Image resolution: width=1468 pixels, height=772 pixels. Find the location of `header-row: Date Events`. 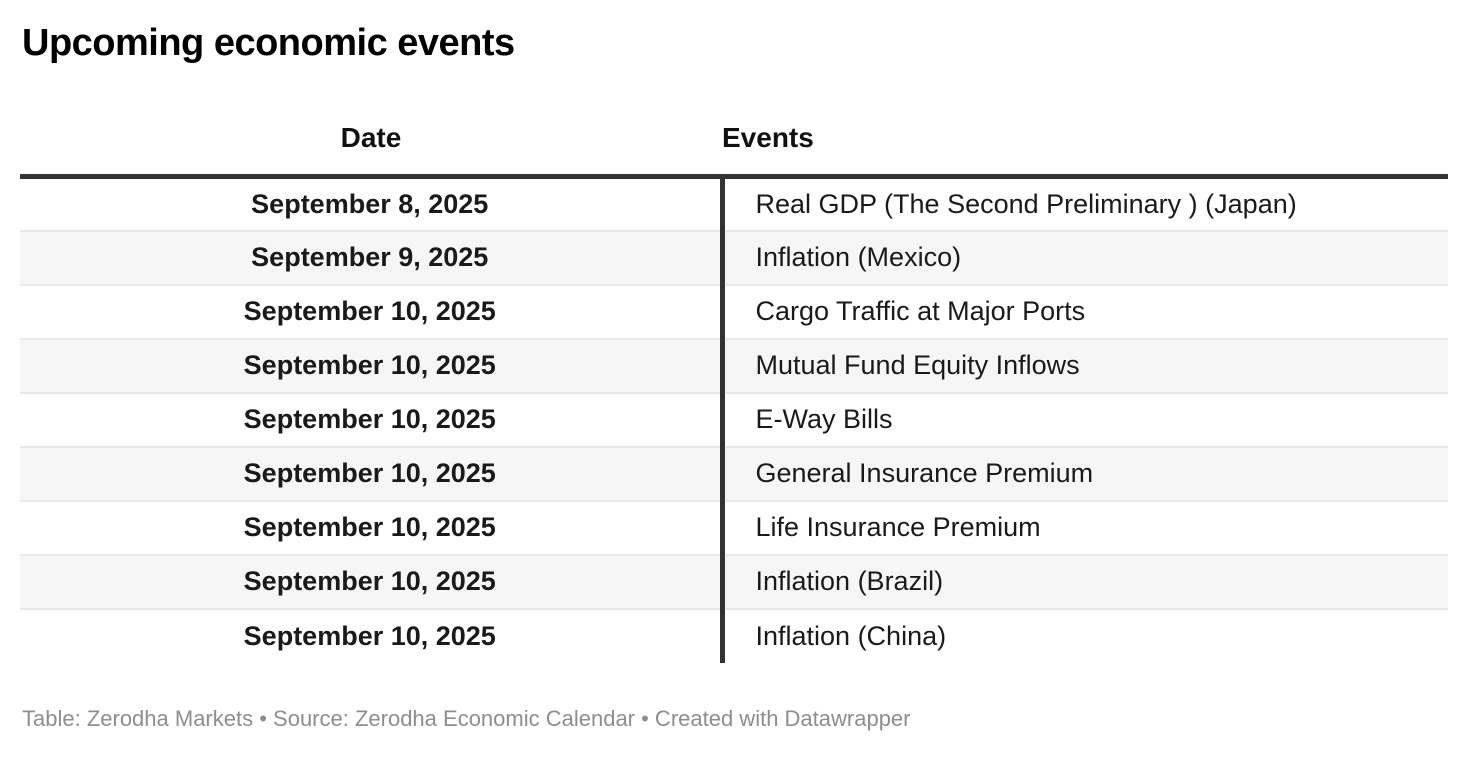

header-row: Date Events is located at coordinates (734, 122).